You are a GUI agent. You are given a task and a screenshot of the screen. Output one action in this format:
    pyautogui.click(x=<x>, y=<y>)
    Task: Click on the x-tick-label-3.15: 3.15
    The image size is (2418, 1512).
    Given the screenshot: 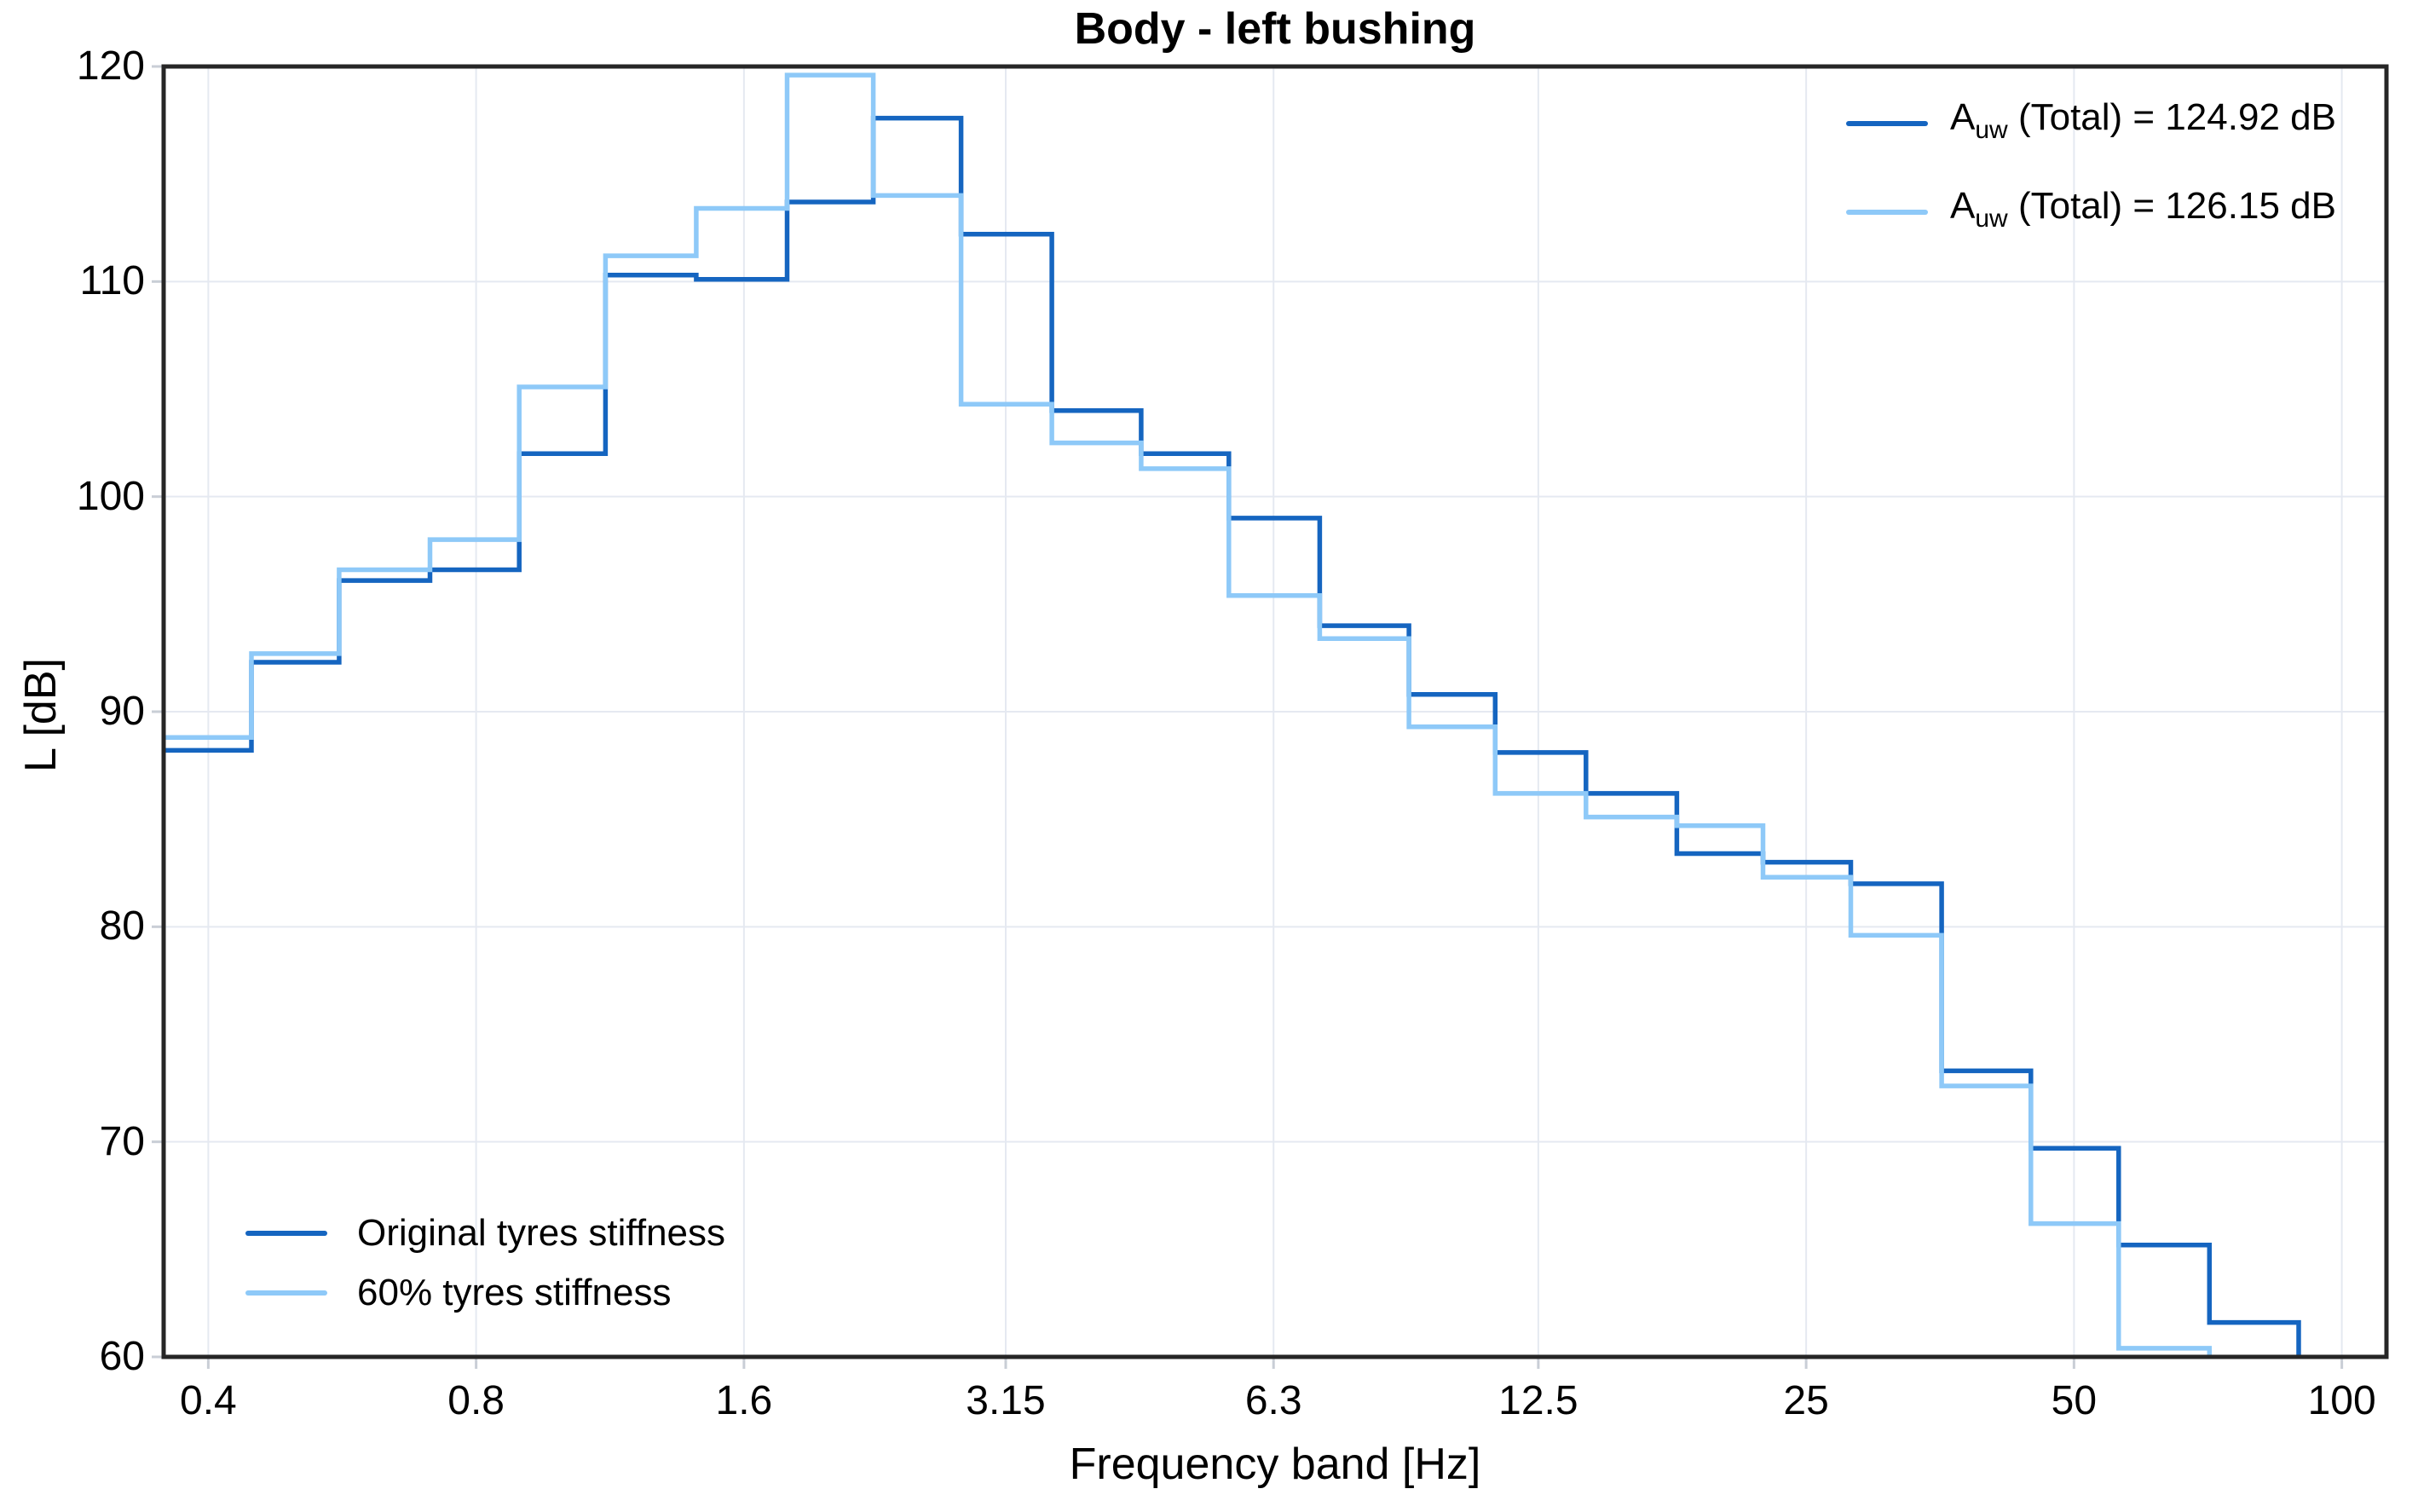 What is the action you would take?
    pyautogui.click(x=1006, y=1400)
    